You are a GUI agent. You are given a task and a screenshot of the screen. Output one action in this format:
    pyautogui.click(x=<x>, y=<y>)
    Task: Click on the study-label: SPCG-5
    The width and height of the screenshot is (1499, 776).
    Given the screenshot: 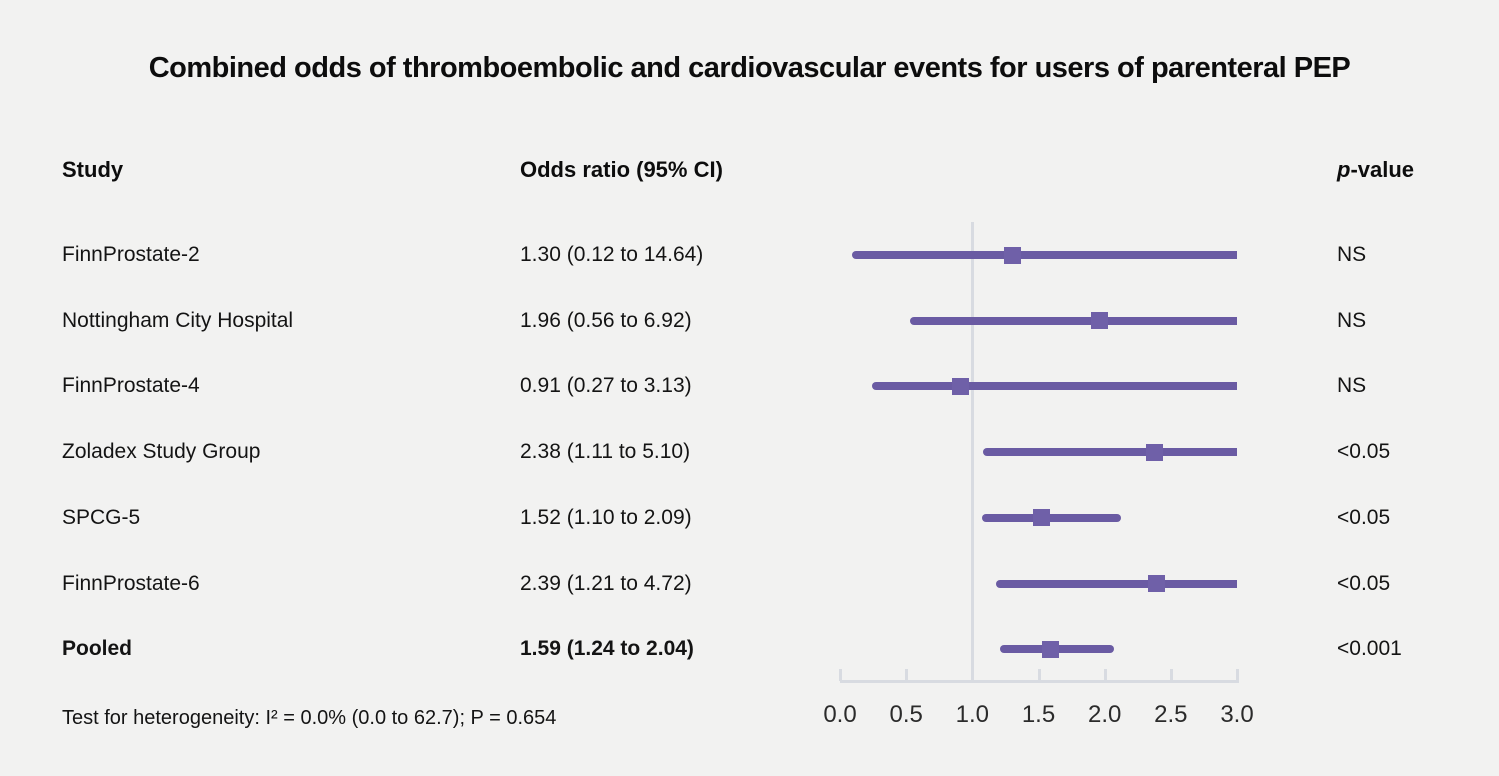 What is the action you would take?
    pyautogui.click(x=101, y=517)
    